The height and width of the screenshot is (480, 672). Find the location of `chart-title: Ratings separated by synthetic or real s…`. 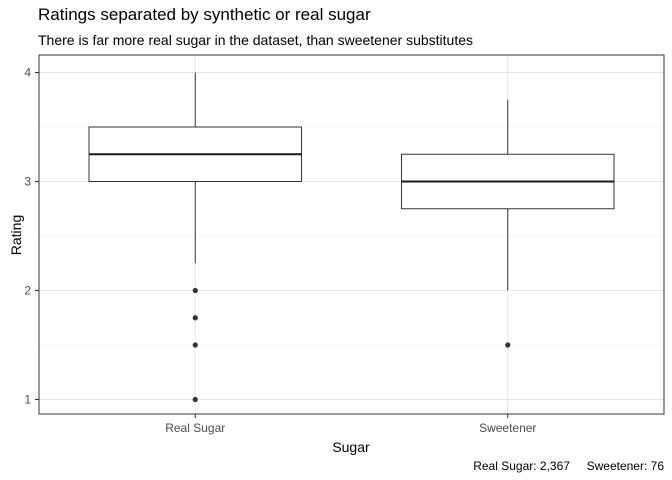

chart-title: Ratings separated by synthetic or real s… is located at coordinates (204, 14).